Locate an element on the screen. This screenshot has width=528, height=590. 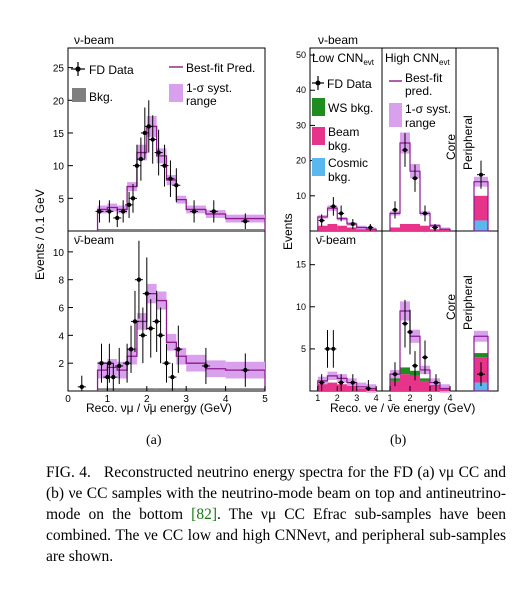
panel-a-xlabel: Reco. νμ / ν̄μ energy (GeV) is located at coordinates (159, 408).